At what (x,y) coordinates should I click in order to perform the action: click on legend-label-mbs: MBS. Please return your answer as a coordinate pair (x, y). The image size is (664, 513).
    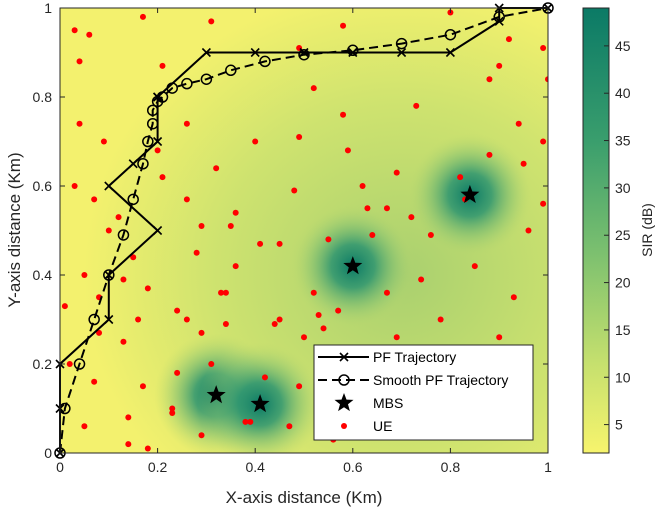
    Looking at the image, I should click on (388, 403).